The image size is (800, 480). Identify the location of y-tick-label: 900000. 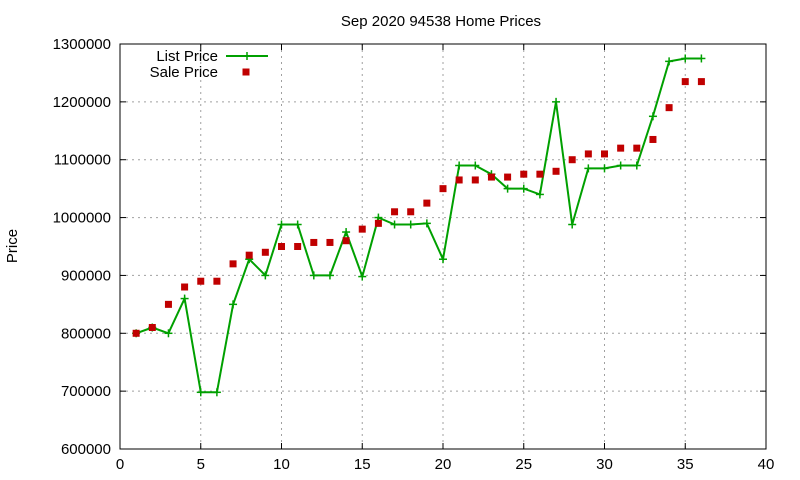
(86, 275).